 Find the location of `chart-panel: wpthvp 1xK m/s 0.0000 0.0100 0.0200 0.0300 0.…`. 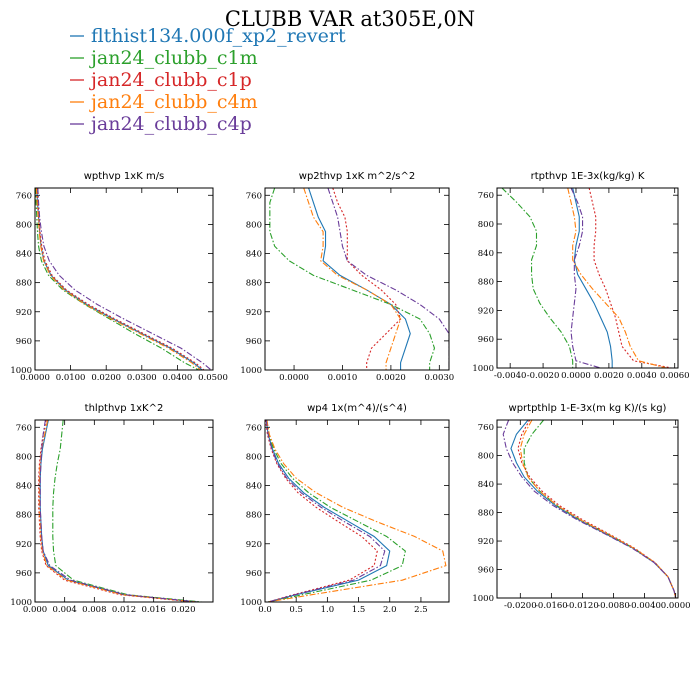

chart-panel: wpthvp 1xK m/s 0.0000 0.0100 0.0200 0.0300 0.… is located at coordinates (119, 277).